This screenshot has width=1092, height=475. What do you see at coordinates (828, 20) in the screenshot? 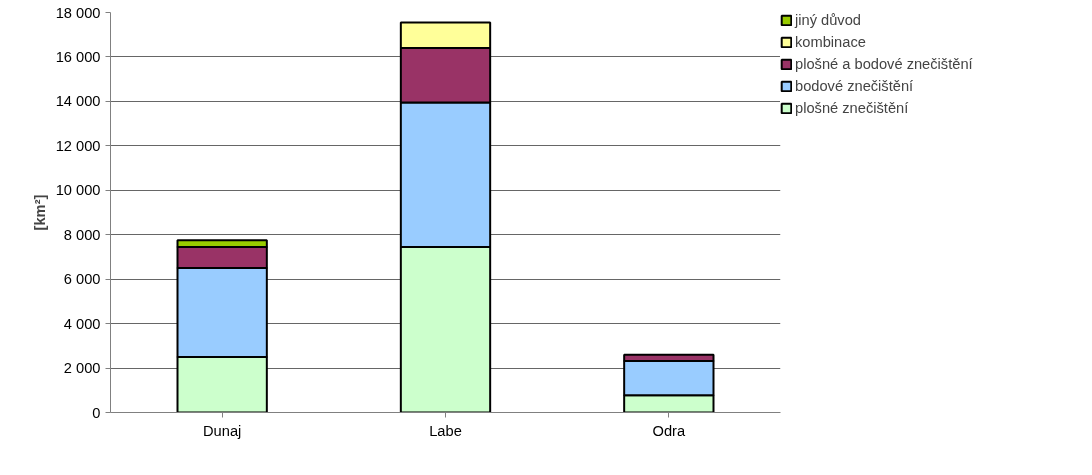
I see `legend-label: jiný důvod` at bounding box center [828, 20].